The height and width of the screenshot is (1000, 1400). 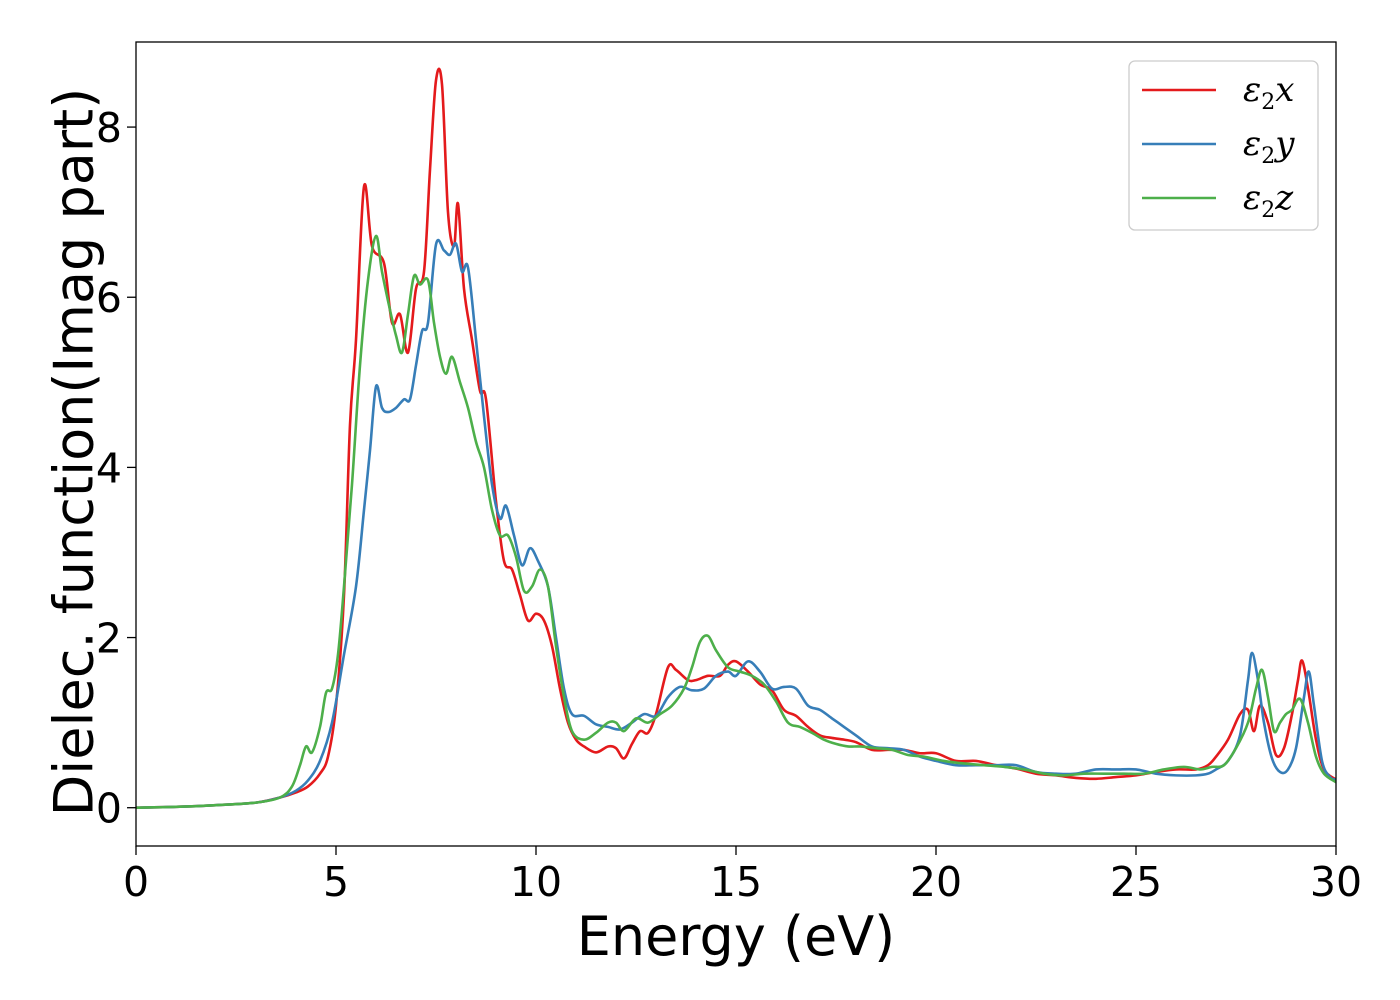 I want to click on y-tick-label: 4, so click(x=109, y=468).